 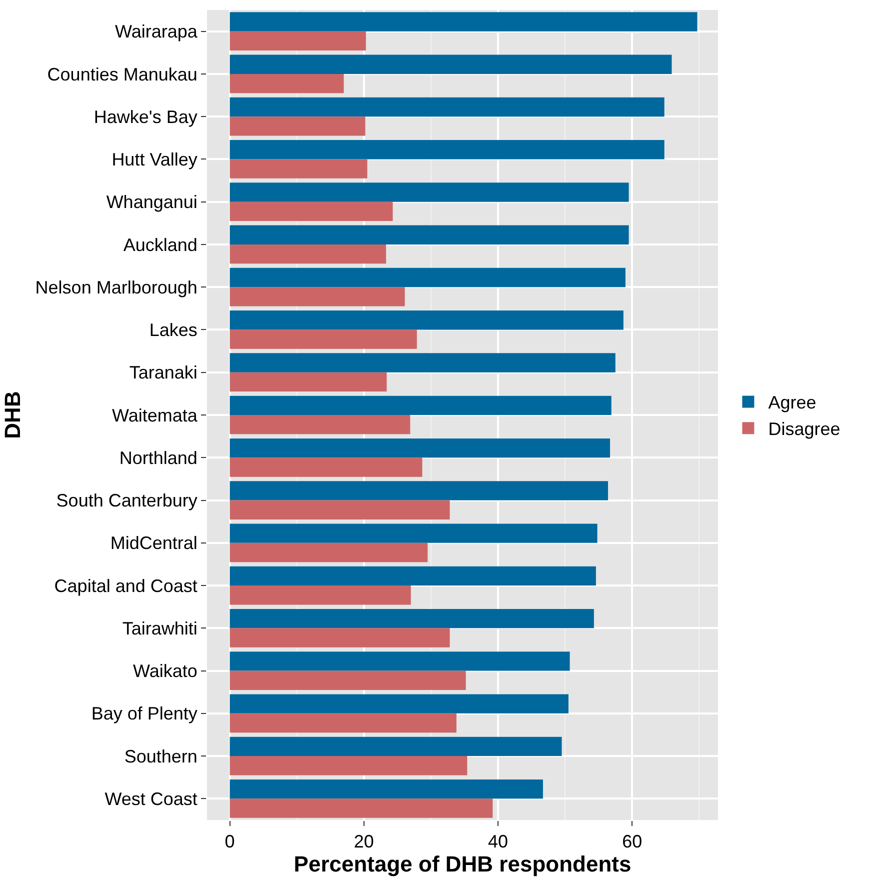 I want to click on y-tick-label: Taranaki, so click(x=163, y=372).